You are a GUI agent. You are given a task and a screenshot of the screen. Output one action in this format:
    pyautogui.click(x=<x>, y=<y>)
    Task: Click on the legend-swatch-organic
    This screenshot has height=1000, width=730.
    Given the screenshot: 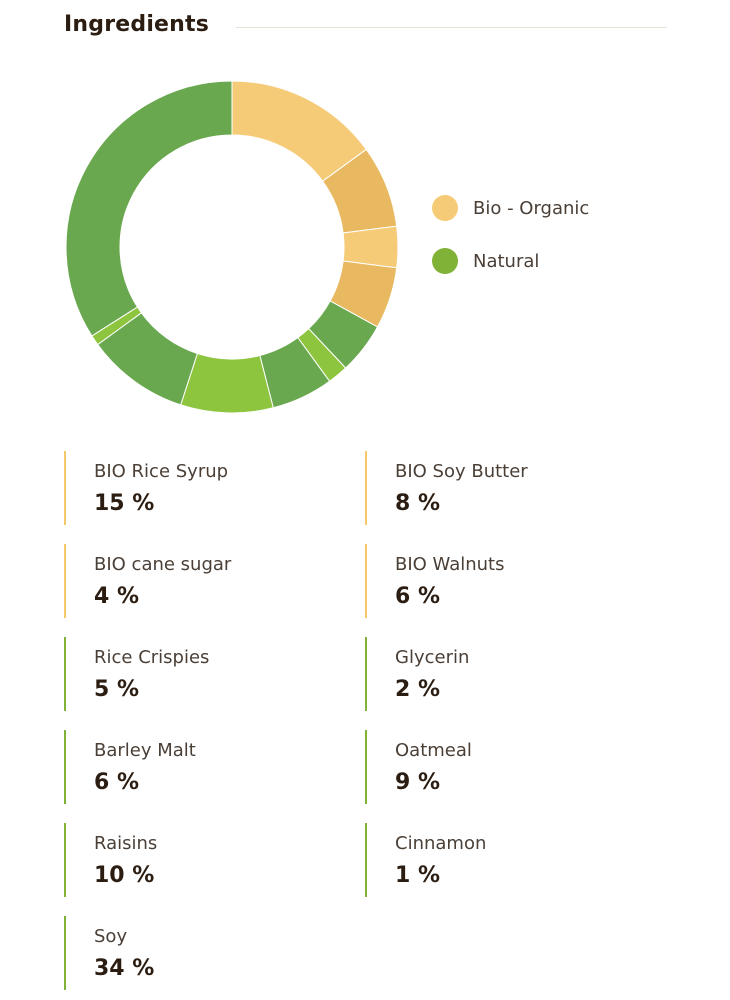 What is the action you would take?
    pyautogui.click(x=445, y=208)
    